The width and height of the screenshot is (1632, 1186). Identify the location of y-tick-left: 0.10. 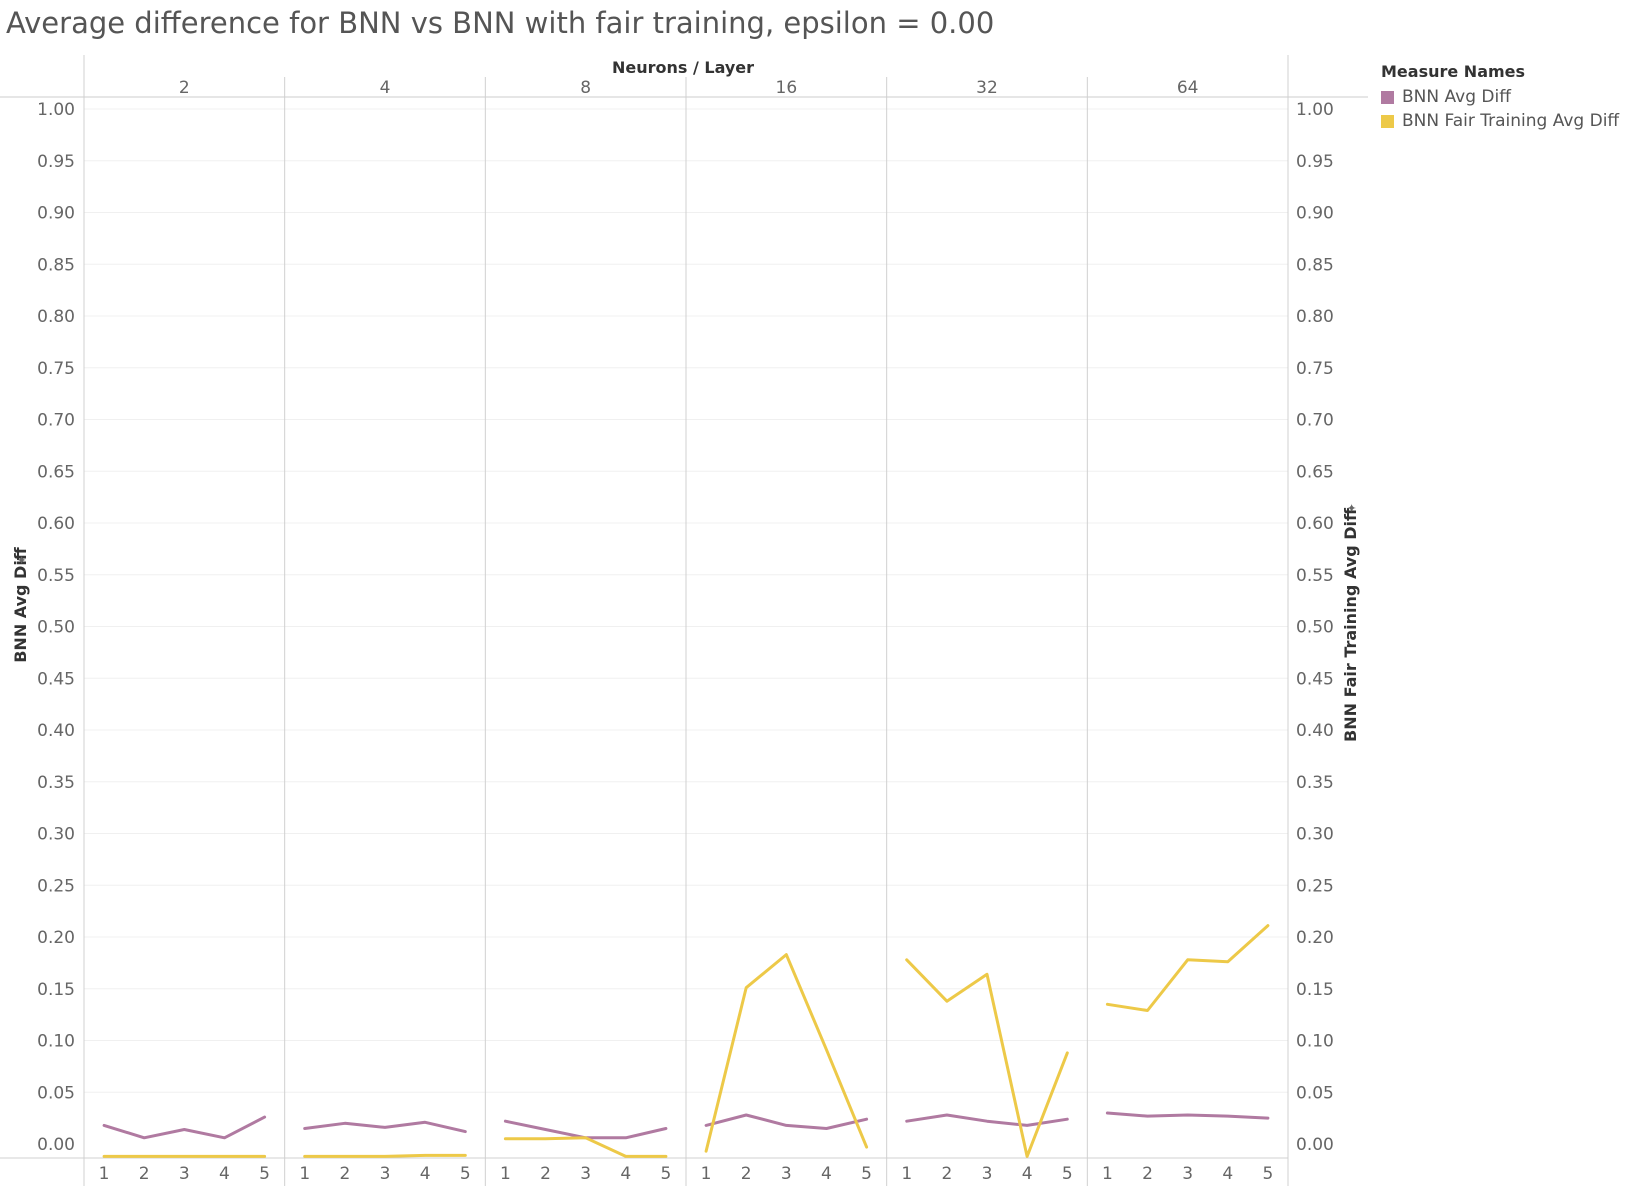
(56, 1042).